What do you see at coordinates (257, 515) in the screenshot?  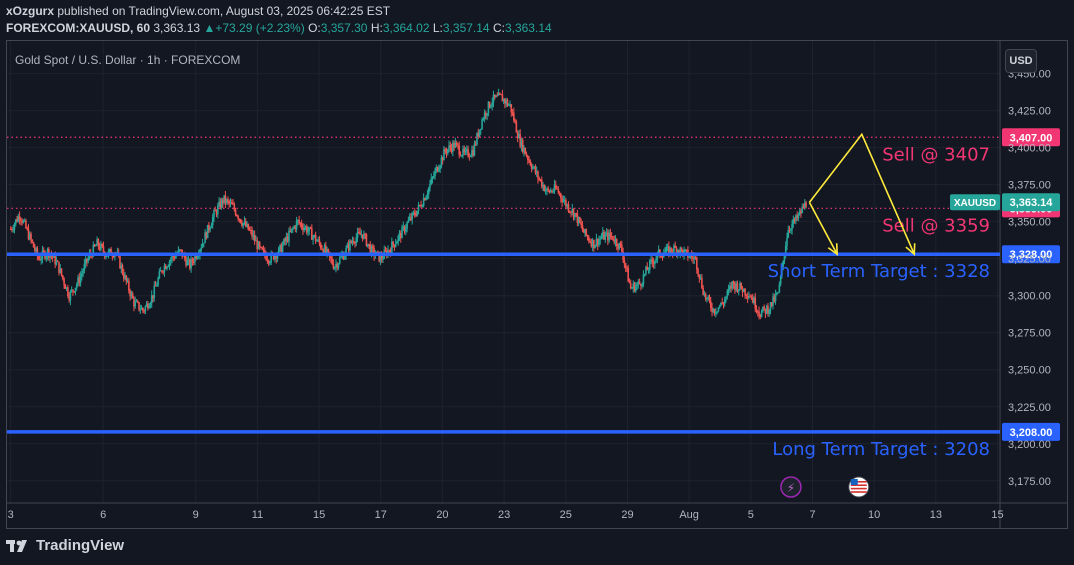 I see `time-tick-label: 11` at bounding box center [257, 515].